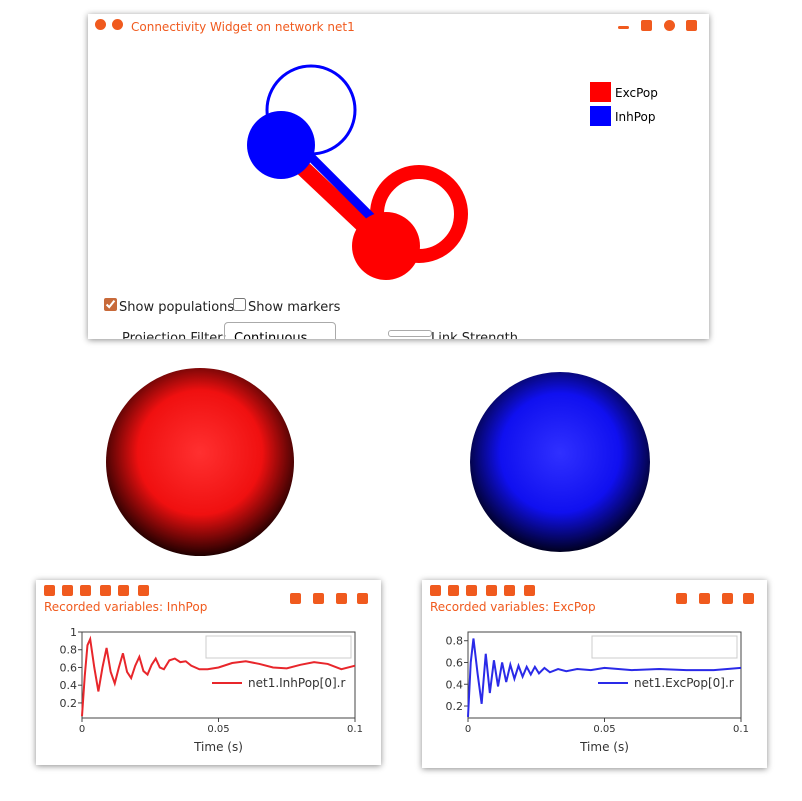 The height and width of the screenshot is (801, 802). I want to click on link-strength-slider, so click(410, 333).